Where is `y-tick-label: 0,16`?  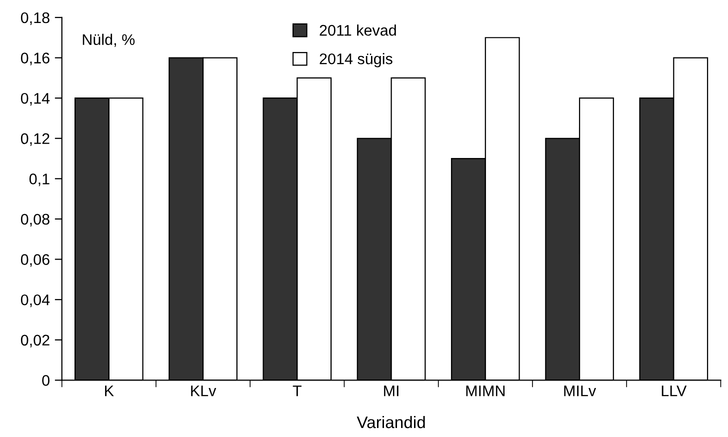
y-tick-label: 0,16 is located at coordinates (35, 59).